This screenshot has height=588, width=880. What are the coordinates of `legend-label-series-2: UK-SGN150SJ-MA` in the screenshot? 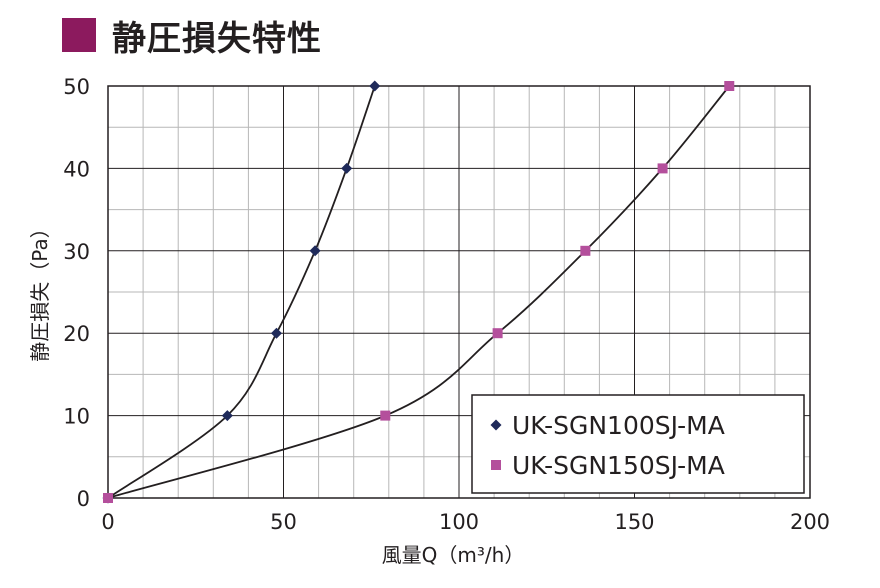 It's located at (618, 465).